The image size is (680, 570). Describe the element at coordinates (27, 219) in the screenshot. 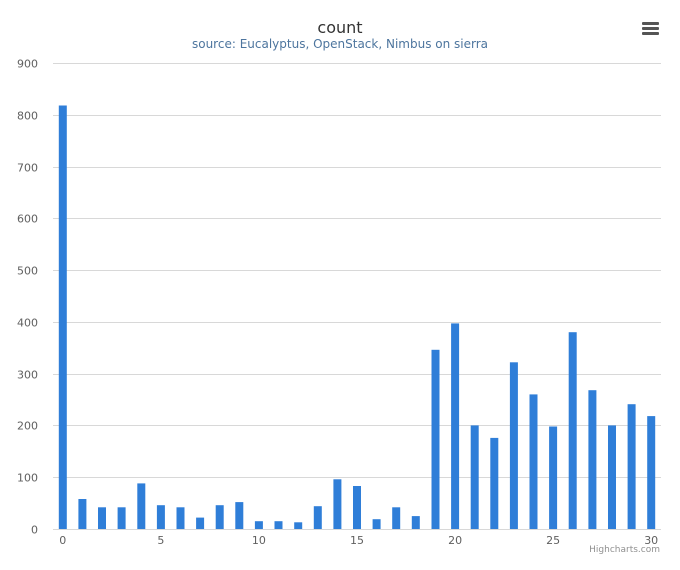

I see `y-tick-label: 600` at that location.